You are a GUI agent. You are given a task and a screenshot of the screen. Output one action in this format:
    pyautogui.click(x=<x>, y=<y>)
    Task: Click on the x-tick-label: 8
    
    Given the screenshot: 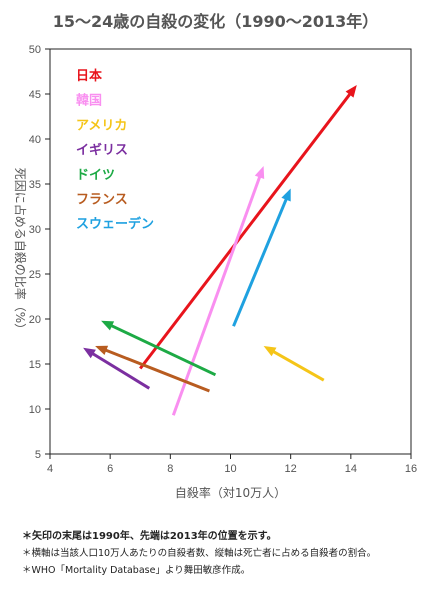 What is the action you would take?
    pyautogui.click(x=170, y=469)
    